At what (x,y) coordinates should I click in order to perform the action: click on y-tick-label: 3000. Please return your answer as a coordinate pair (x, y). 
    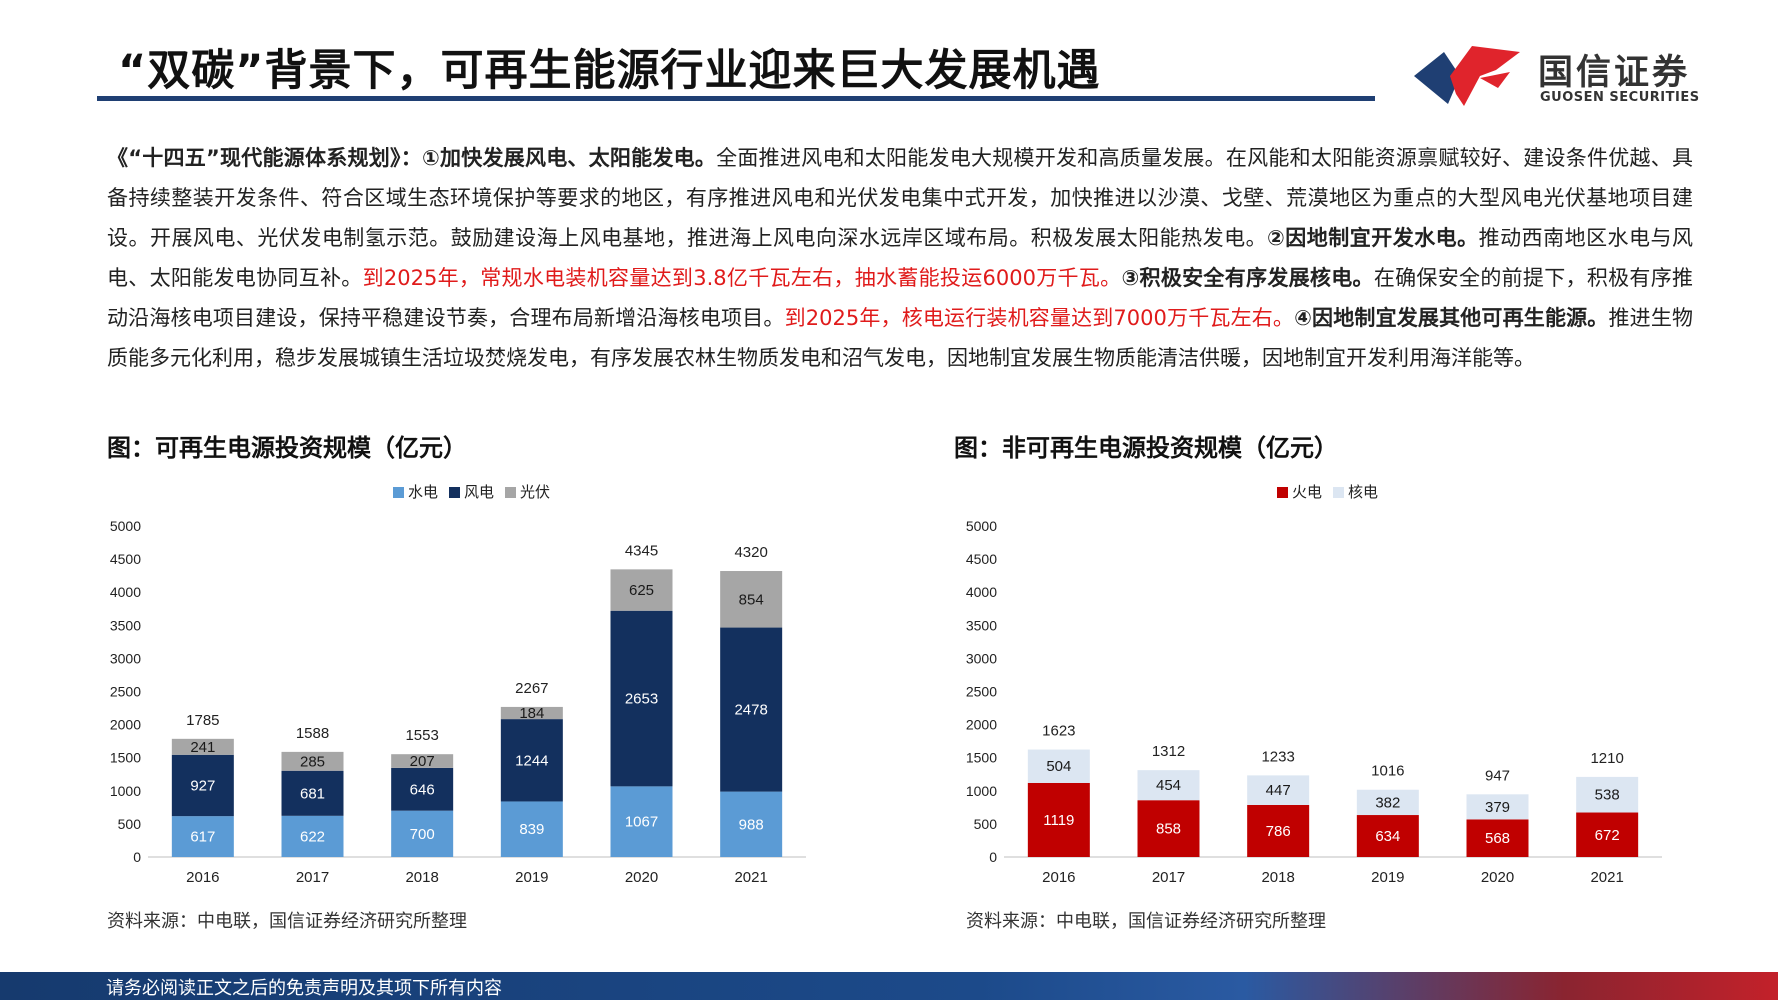
    Looking at the image, I should click on (125, 658).